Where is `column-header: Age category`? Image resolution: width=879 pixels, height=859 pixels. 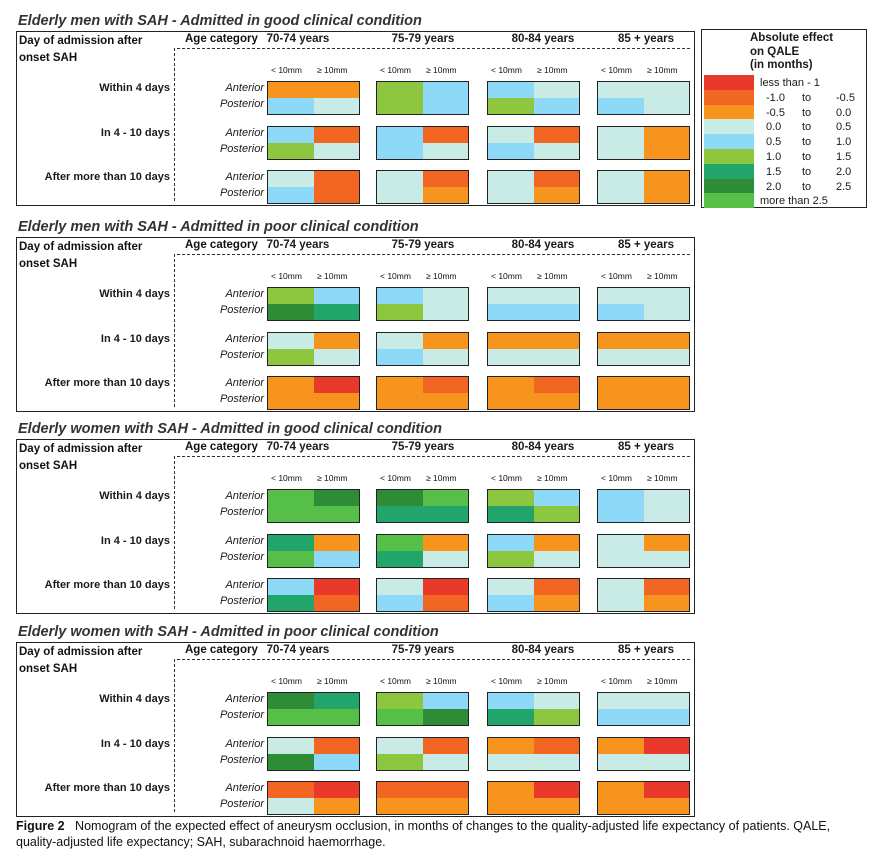 column-header: Age category is located at coordinates (221, 39).